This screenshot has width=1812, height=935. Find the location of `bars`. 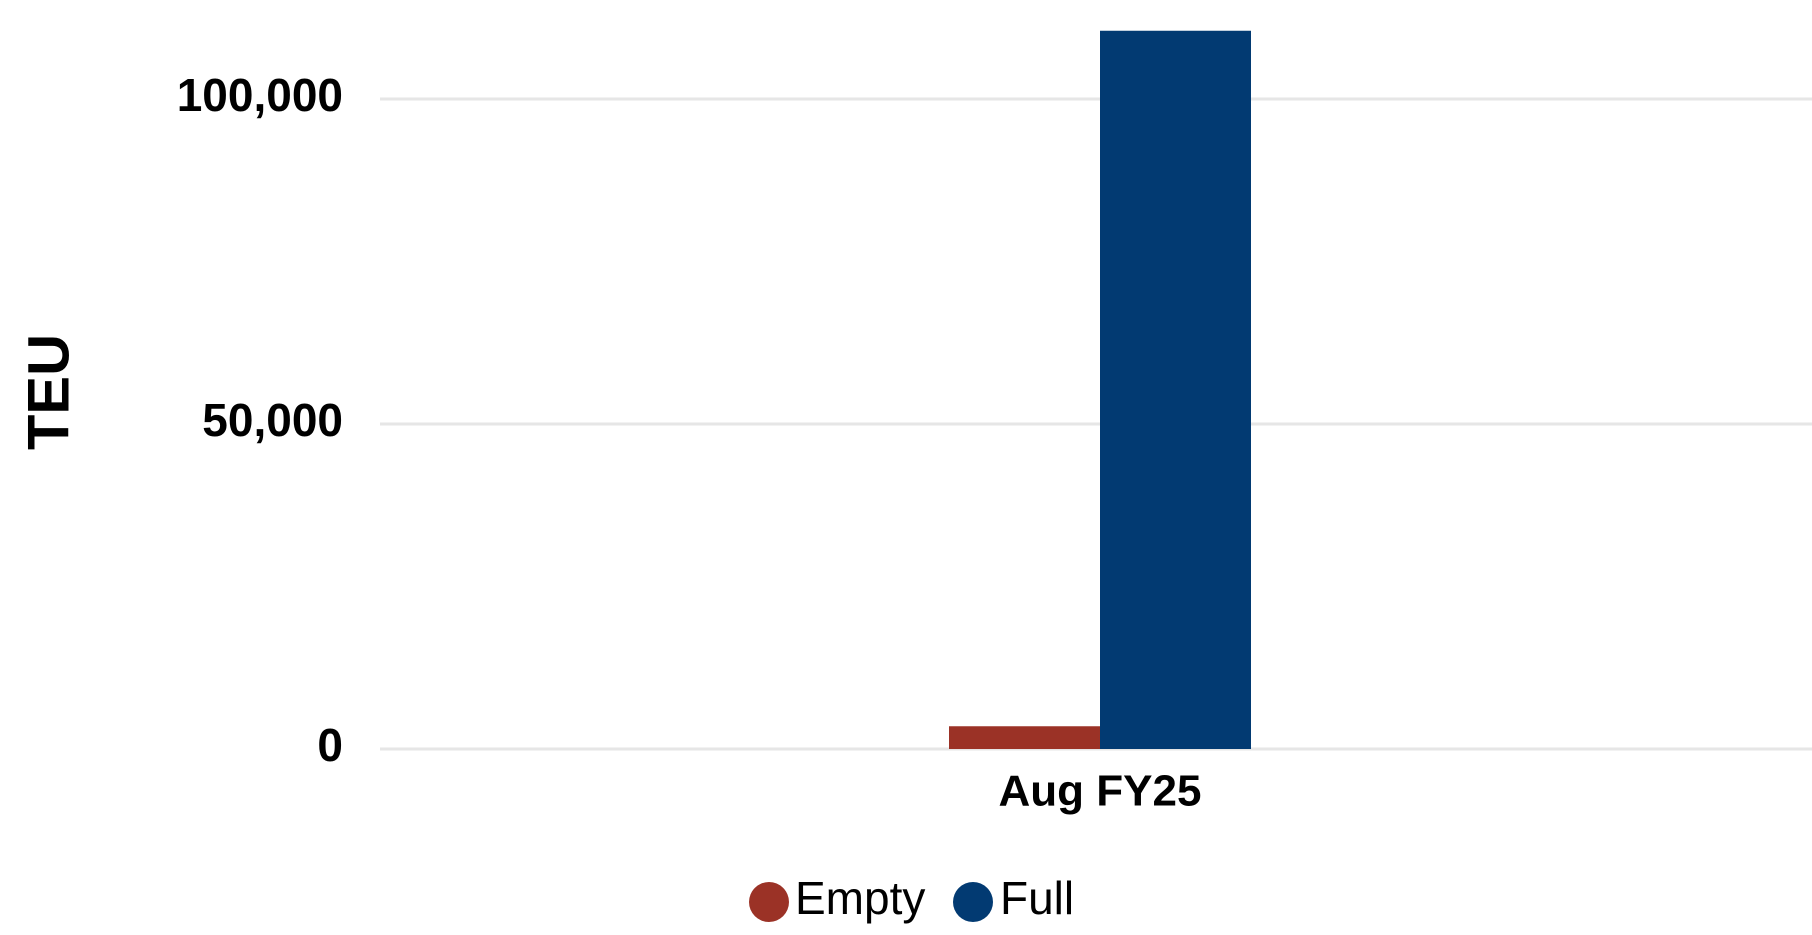

bars is located at coordinates (1100, 389).